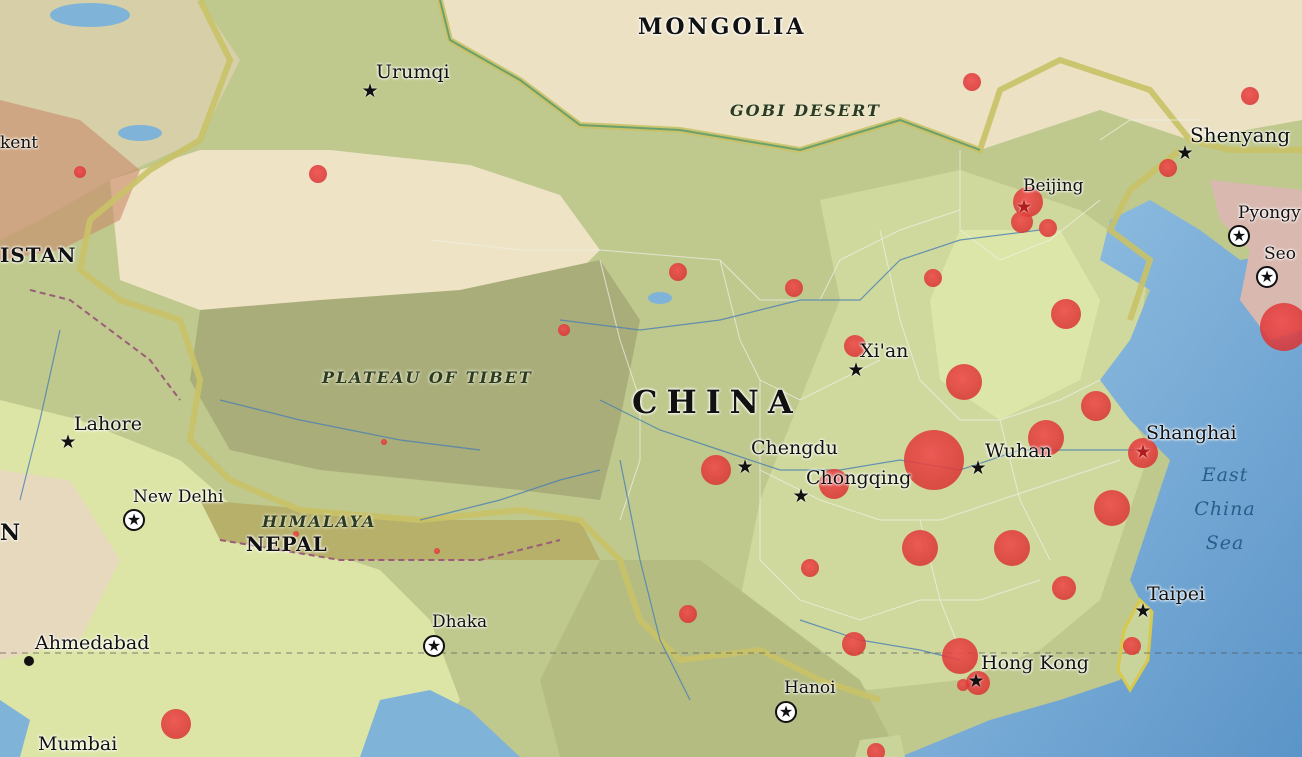 The height and width of the screenshot is (757, 1302). I want to click on region-label-tibet: PLATEAU OF TIBET, so click(427, 377).